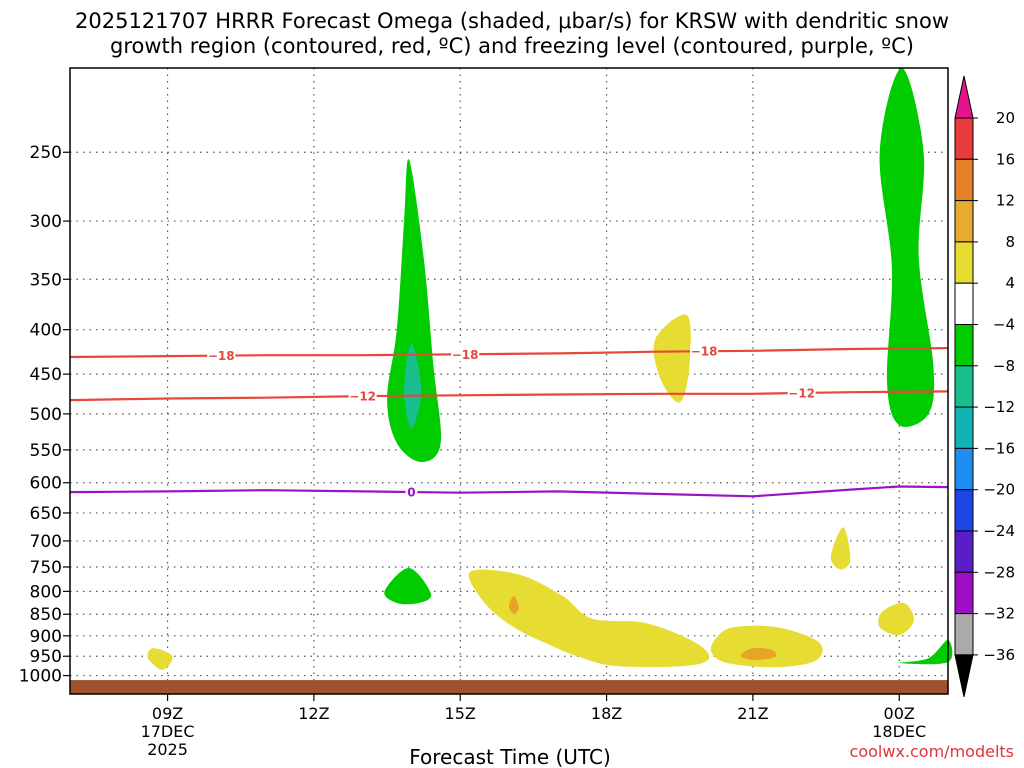  I want to click on x-tick-label: 00Z, so click(899, 713).